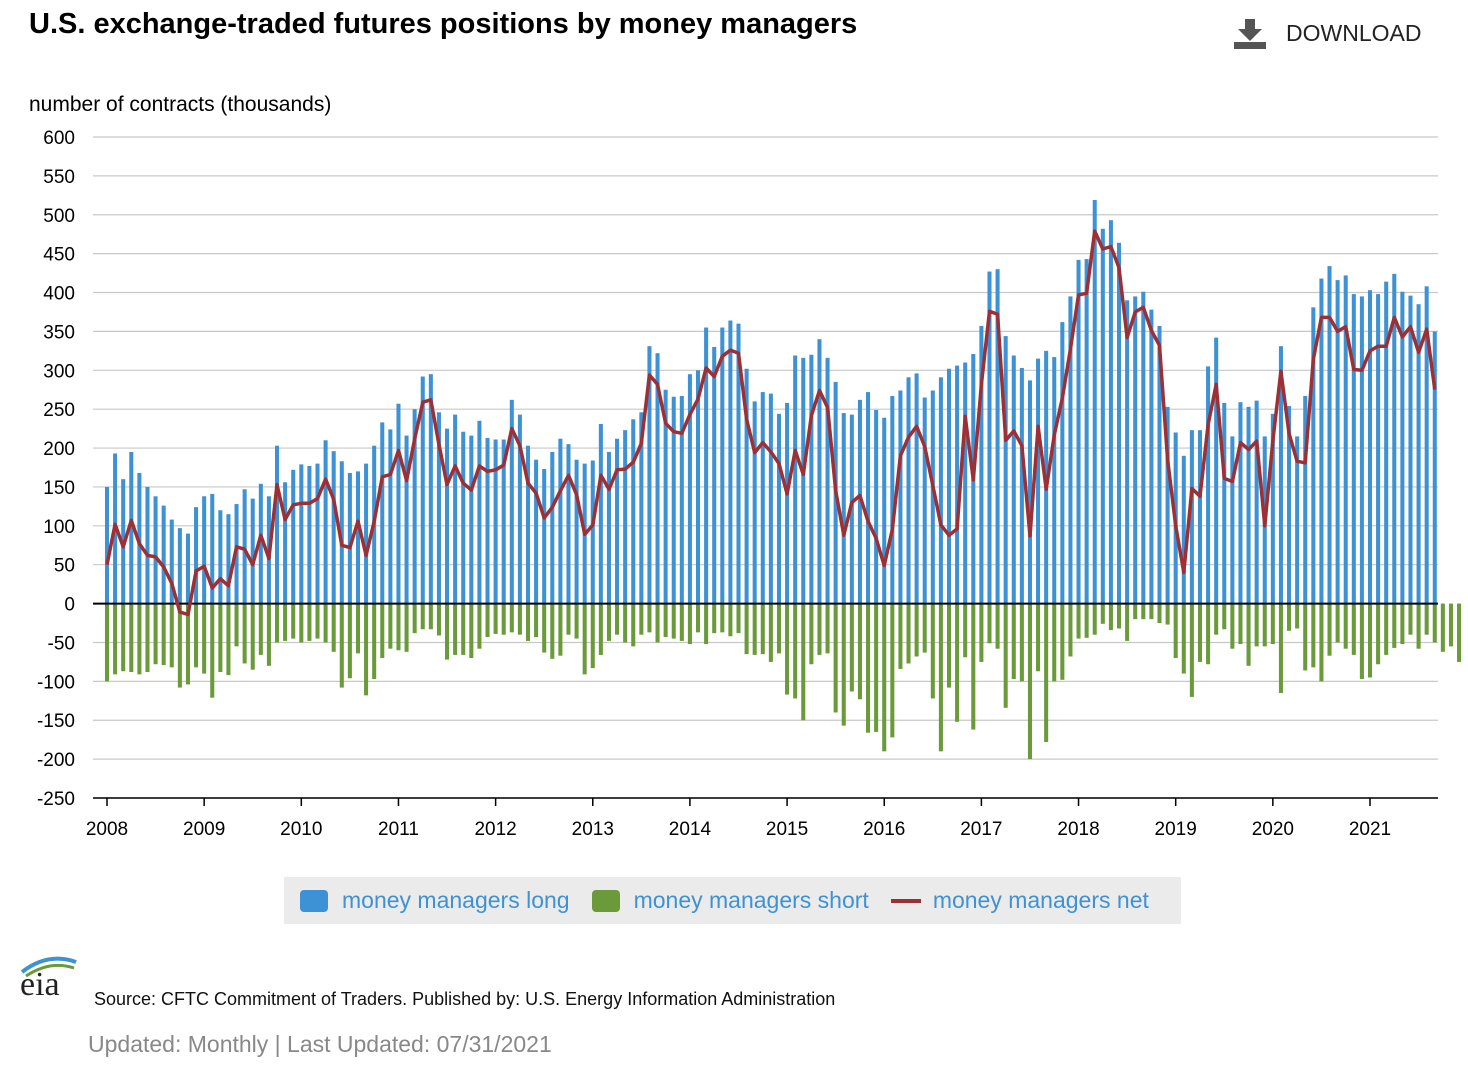 The image size is (1468, 1076). Describe the element at coordinates (1176, 829) in the screenshot. I see `x-tick-label: 2019` at that location.